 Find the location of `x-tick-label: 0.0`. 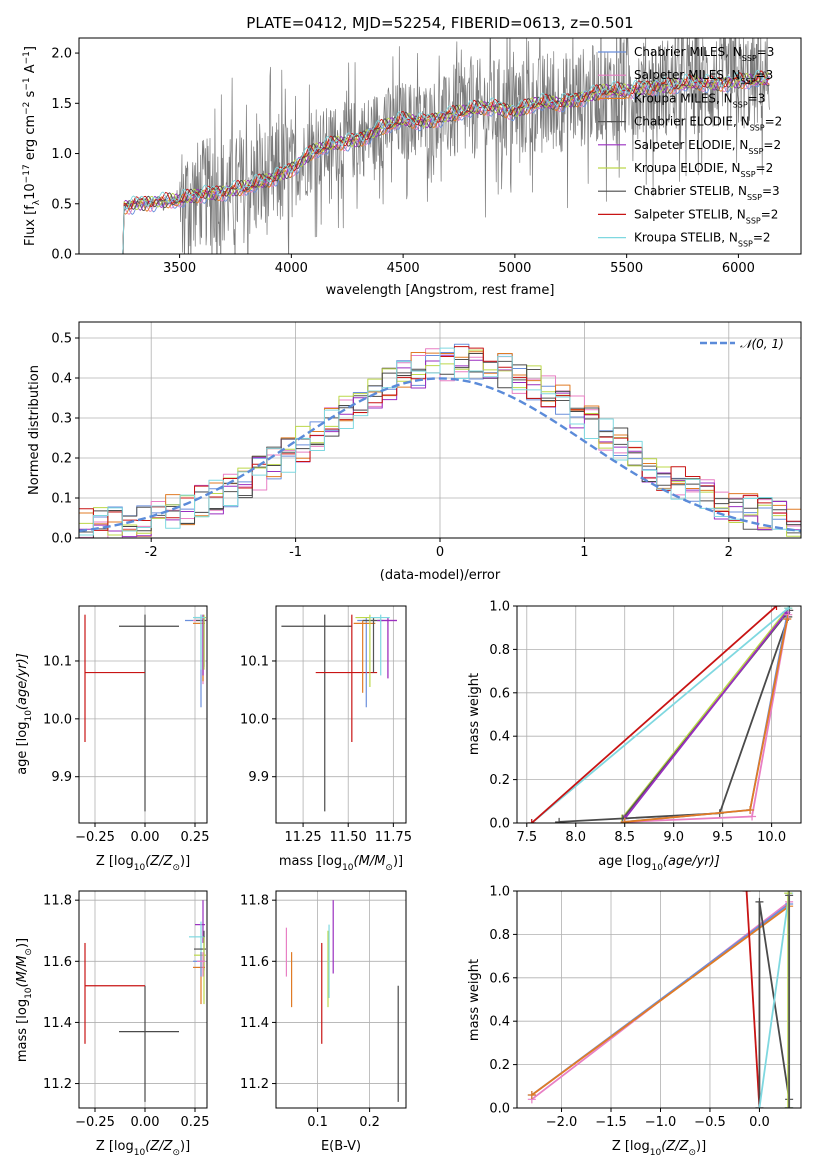

x-tick-label: 0.0 is located at coordinates (759, 1122).